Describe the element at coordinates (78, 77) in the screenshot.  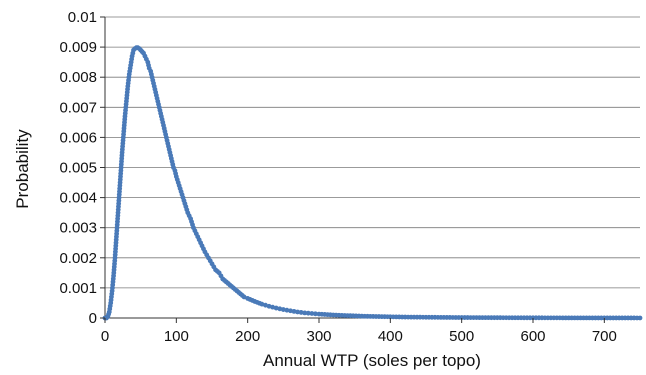
I see `y-tick-label: 0.008` at that location.